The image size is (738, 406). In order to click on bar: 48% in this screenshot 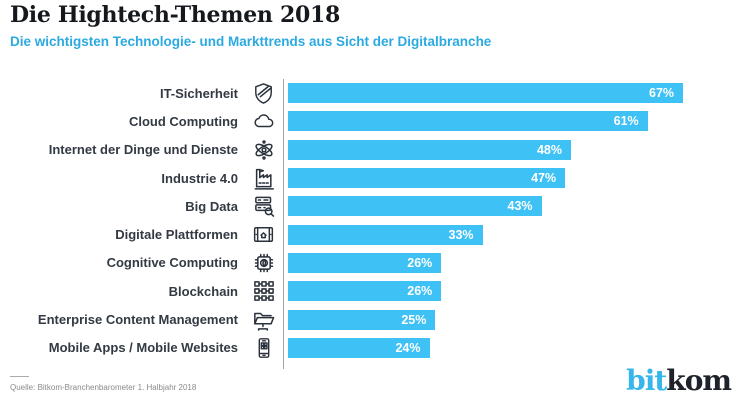, I will do `click(429, 149)`.